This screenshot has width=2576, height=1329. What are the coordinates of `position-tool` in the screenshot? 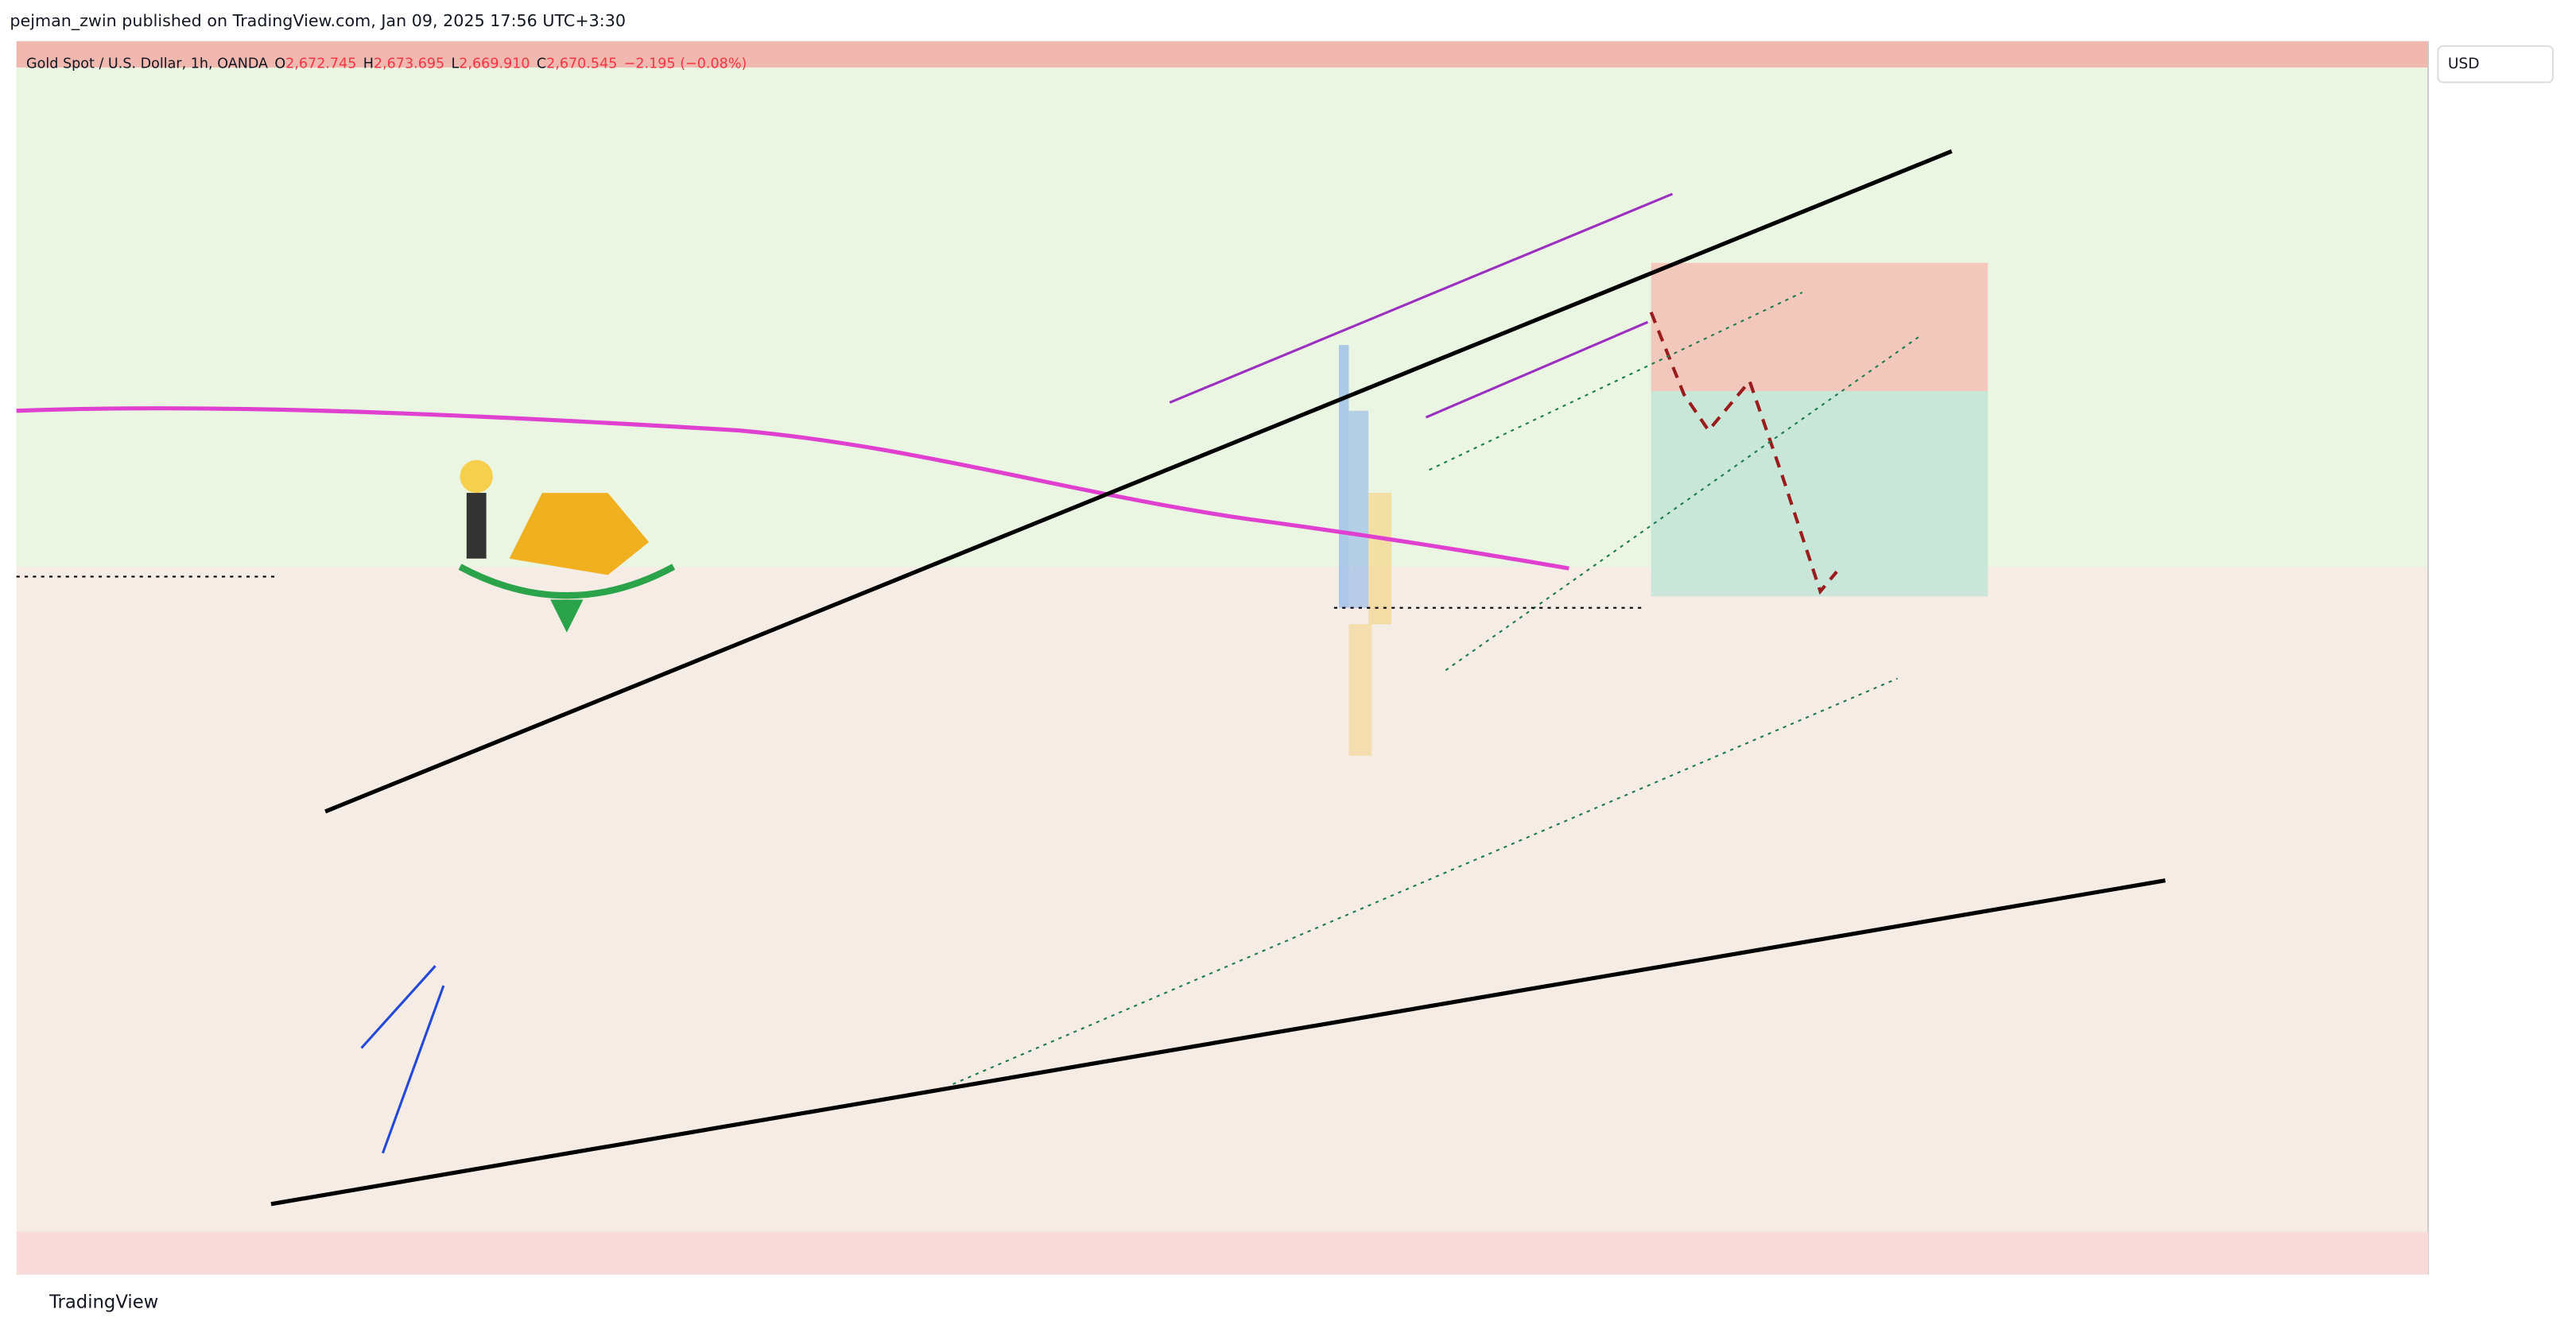 It's located at (1819, 430).